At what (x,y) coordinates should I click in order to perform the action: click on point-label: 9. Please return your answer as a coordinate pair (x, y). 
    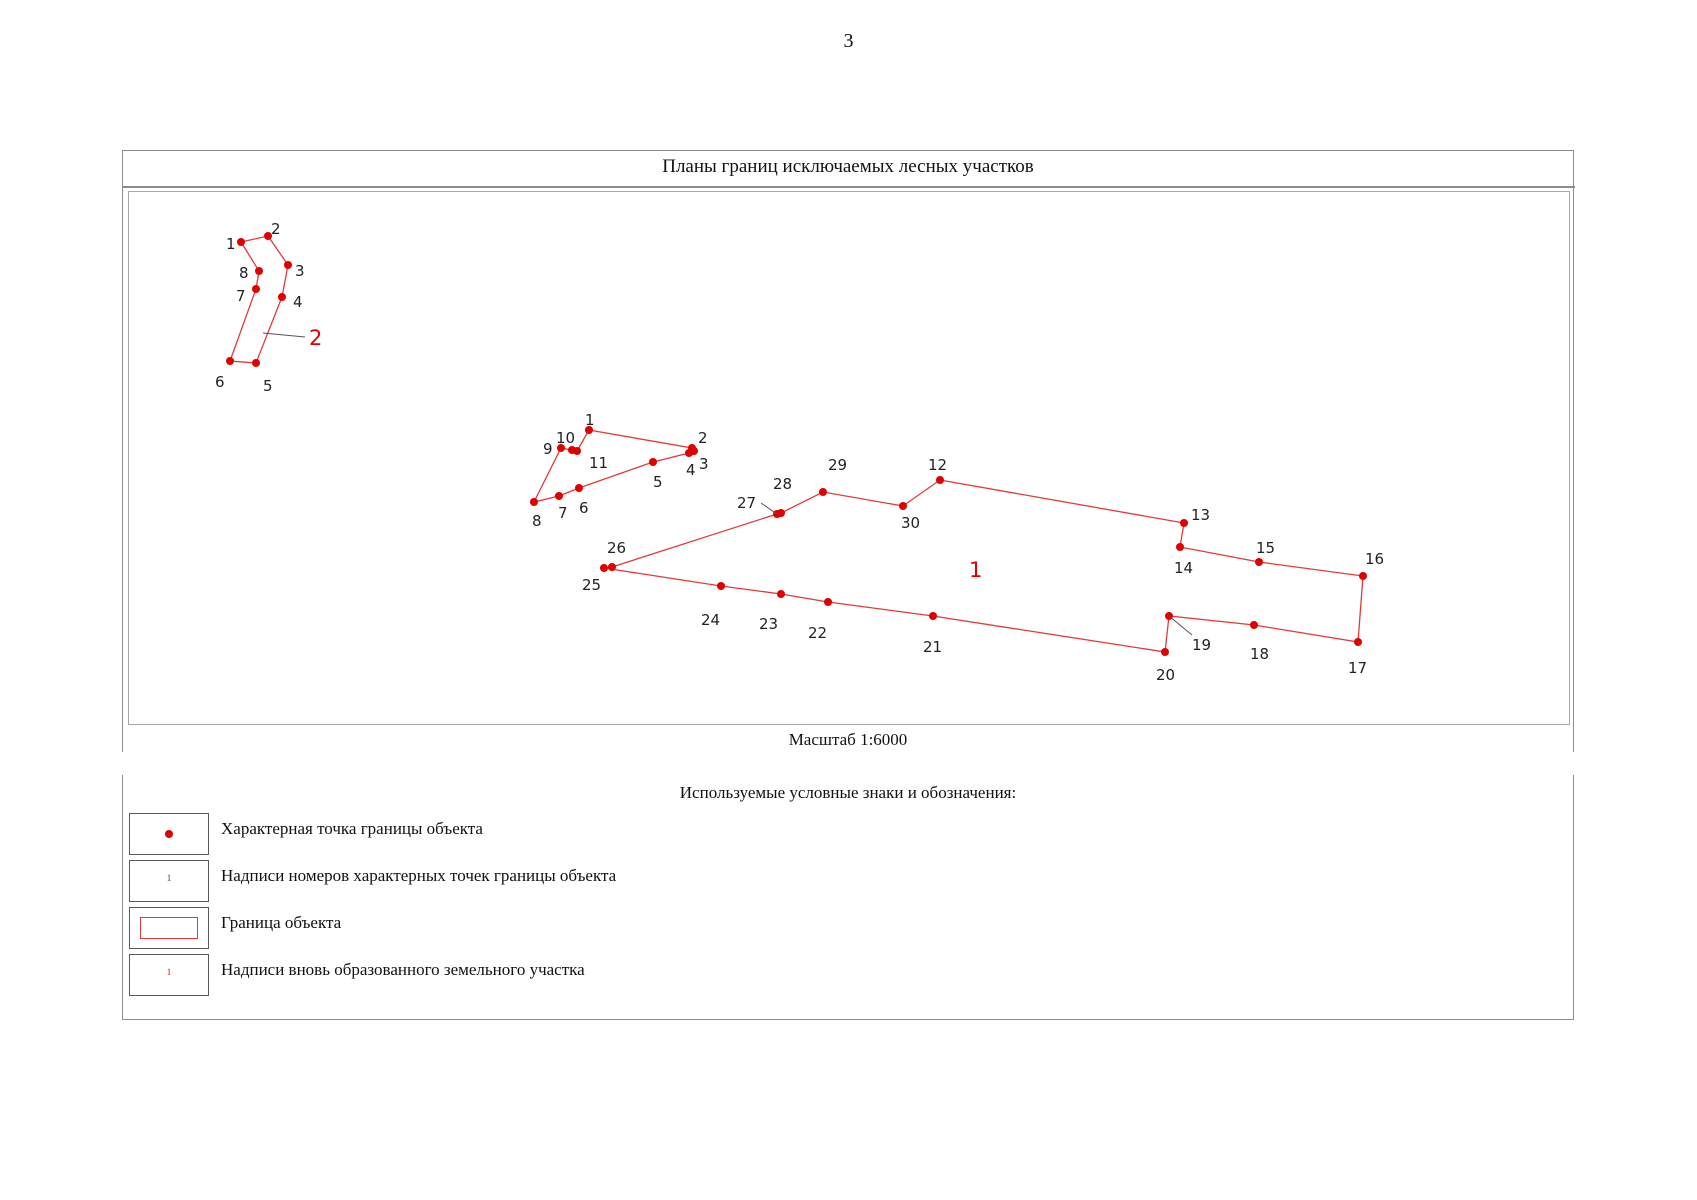
    Looking at the image, I should click on (548, 449).